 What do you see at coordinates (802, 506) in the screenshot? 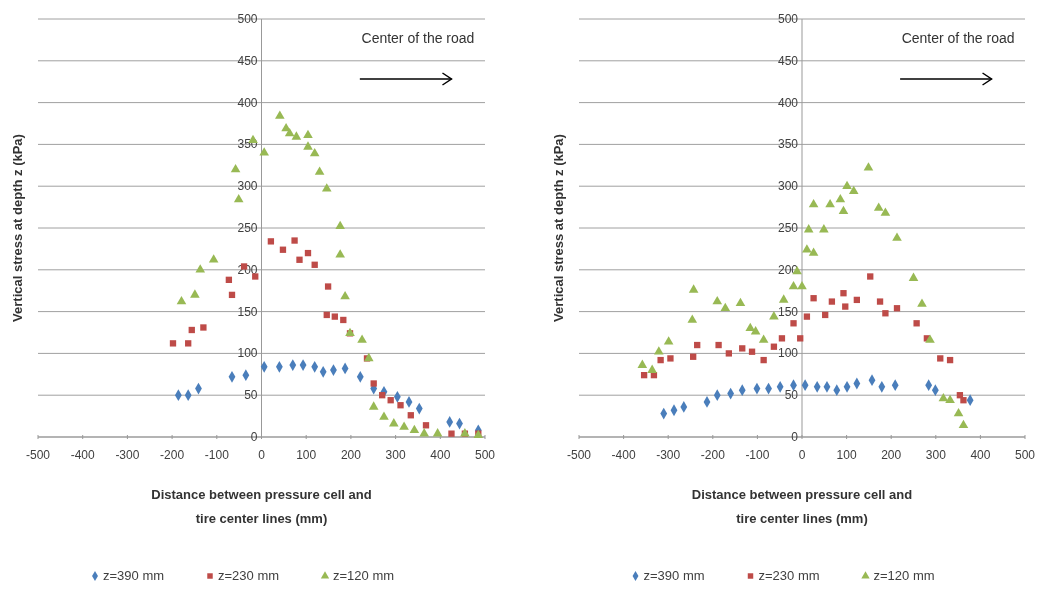
I see `x-axis-title: Distance between pressure cell and tire center lines (mm)` at bounding box center [802, 506].